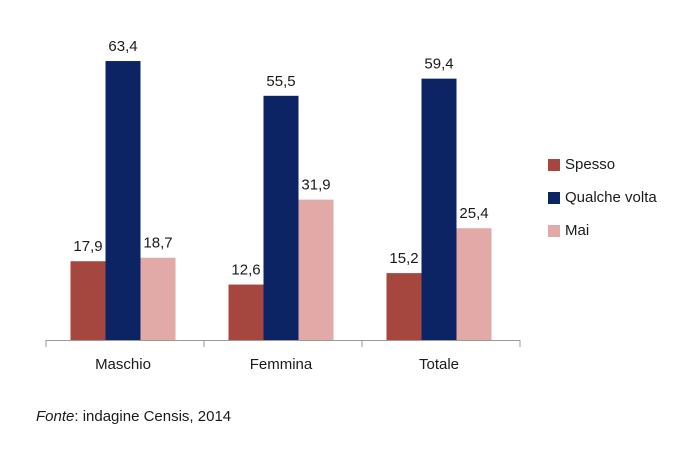 This screenshot has height=459, width=696. I want to click on x-tick-label-maschio: Maschio, so click(123, 364).